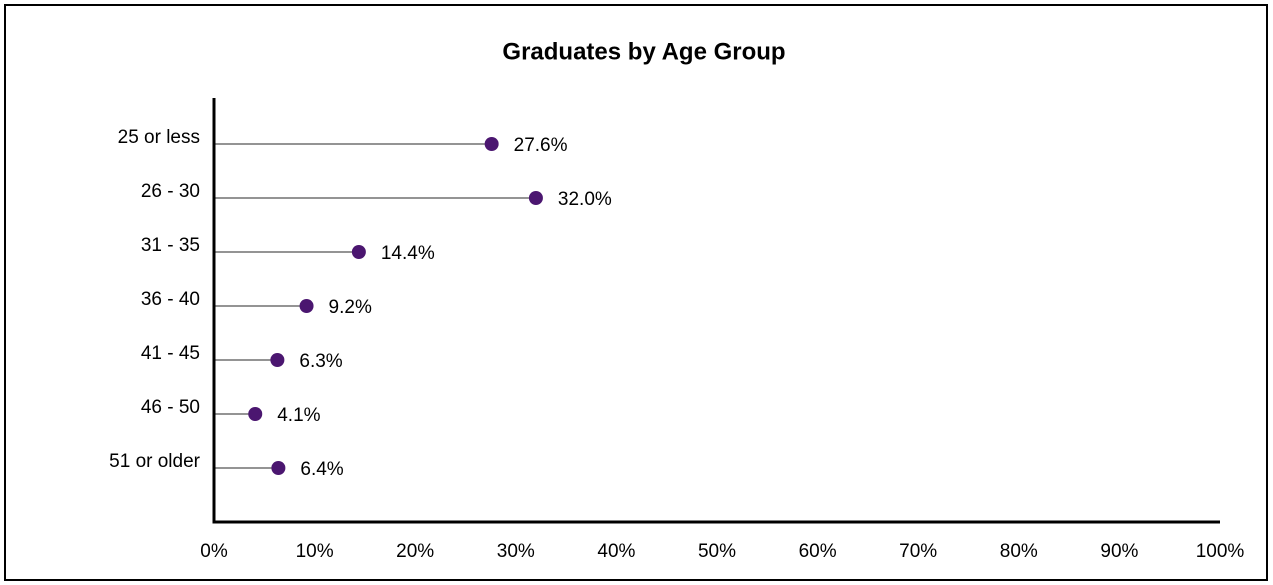 This screenshot has width=1273, height=585. Describe the element at coordinates (717, 551) in the screenshot. I see `x-tick-label: 50%` at that location.